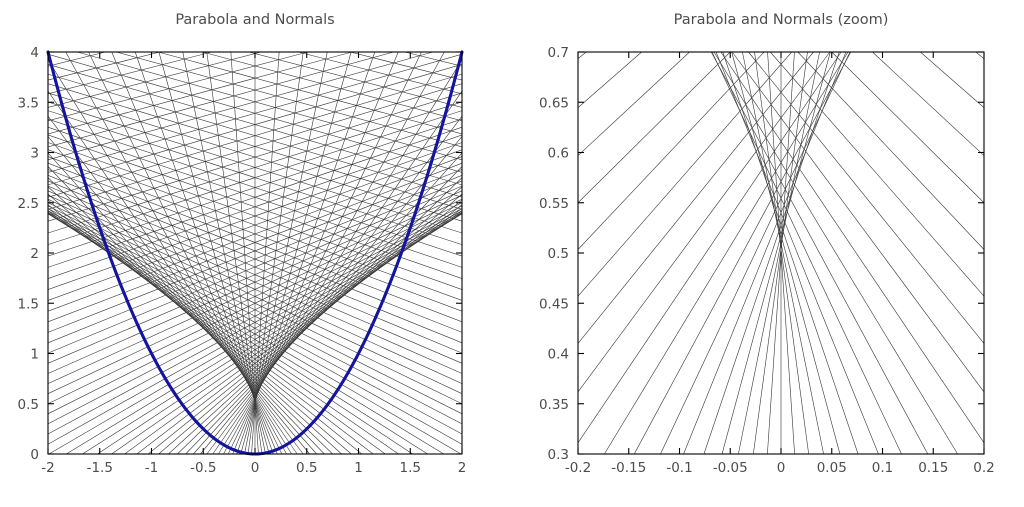 The image size is (1024, 507). I want to click on y-tick-label: 0.45, so click(554, 304).